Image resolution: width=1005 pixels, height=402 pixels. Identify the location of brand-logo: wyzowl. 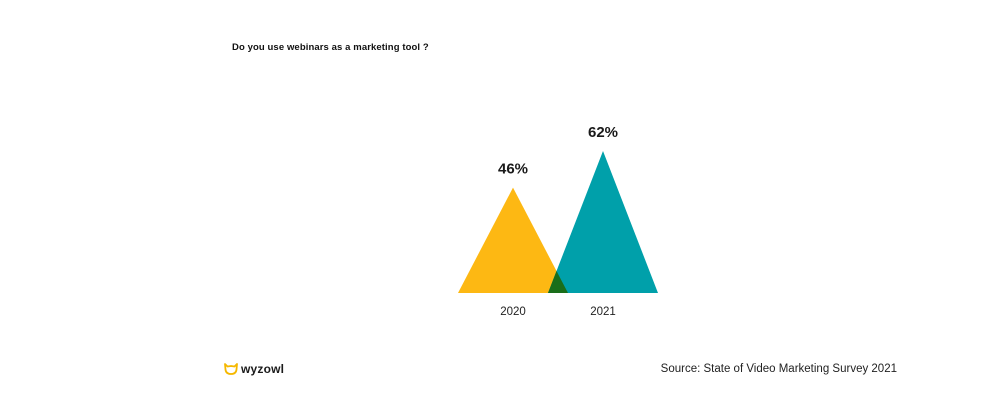
(254, 369).